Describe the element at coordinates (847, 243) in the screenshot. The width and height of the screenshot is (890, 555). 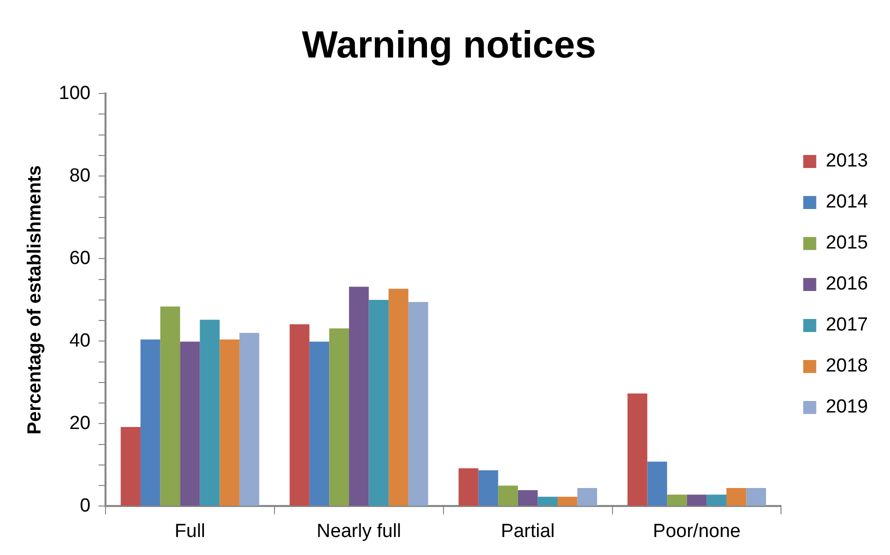
I see `legend-label: 2015` at that location.